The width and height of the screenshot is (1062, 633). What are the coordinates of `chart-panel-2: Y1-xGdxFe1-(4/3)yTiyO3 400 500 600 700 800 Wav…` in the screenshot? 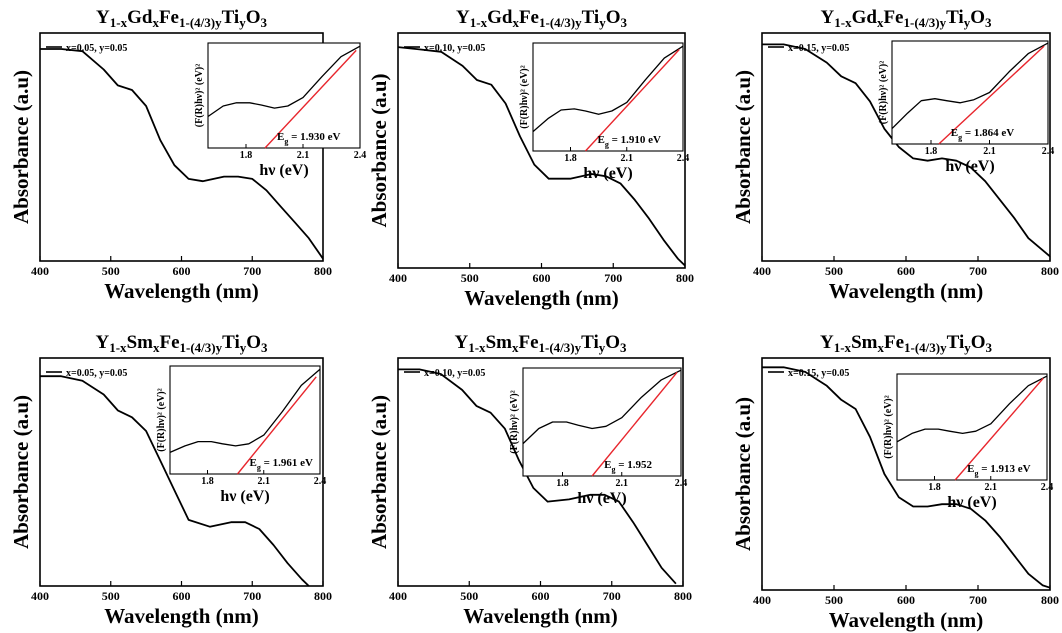 It's located at (530, 158).